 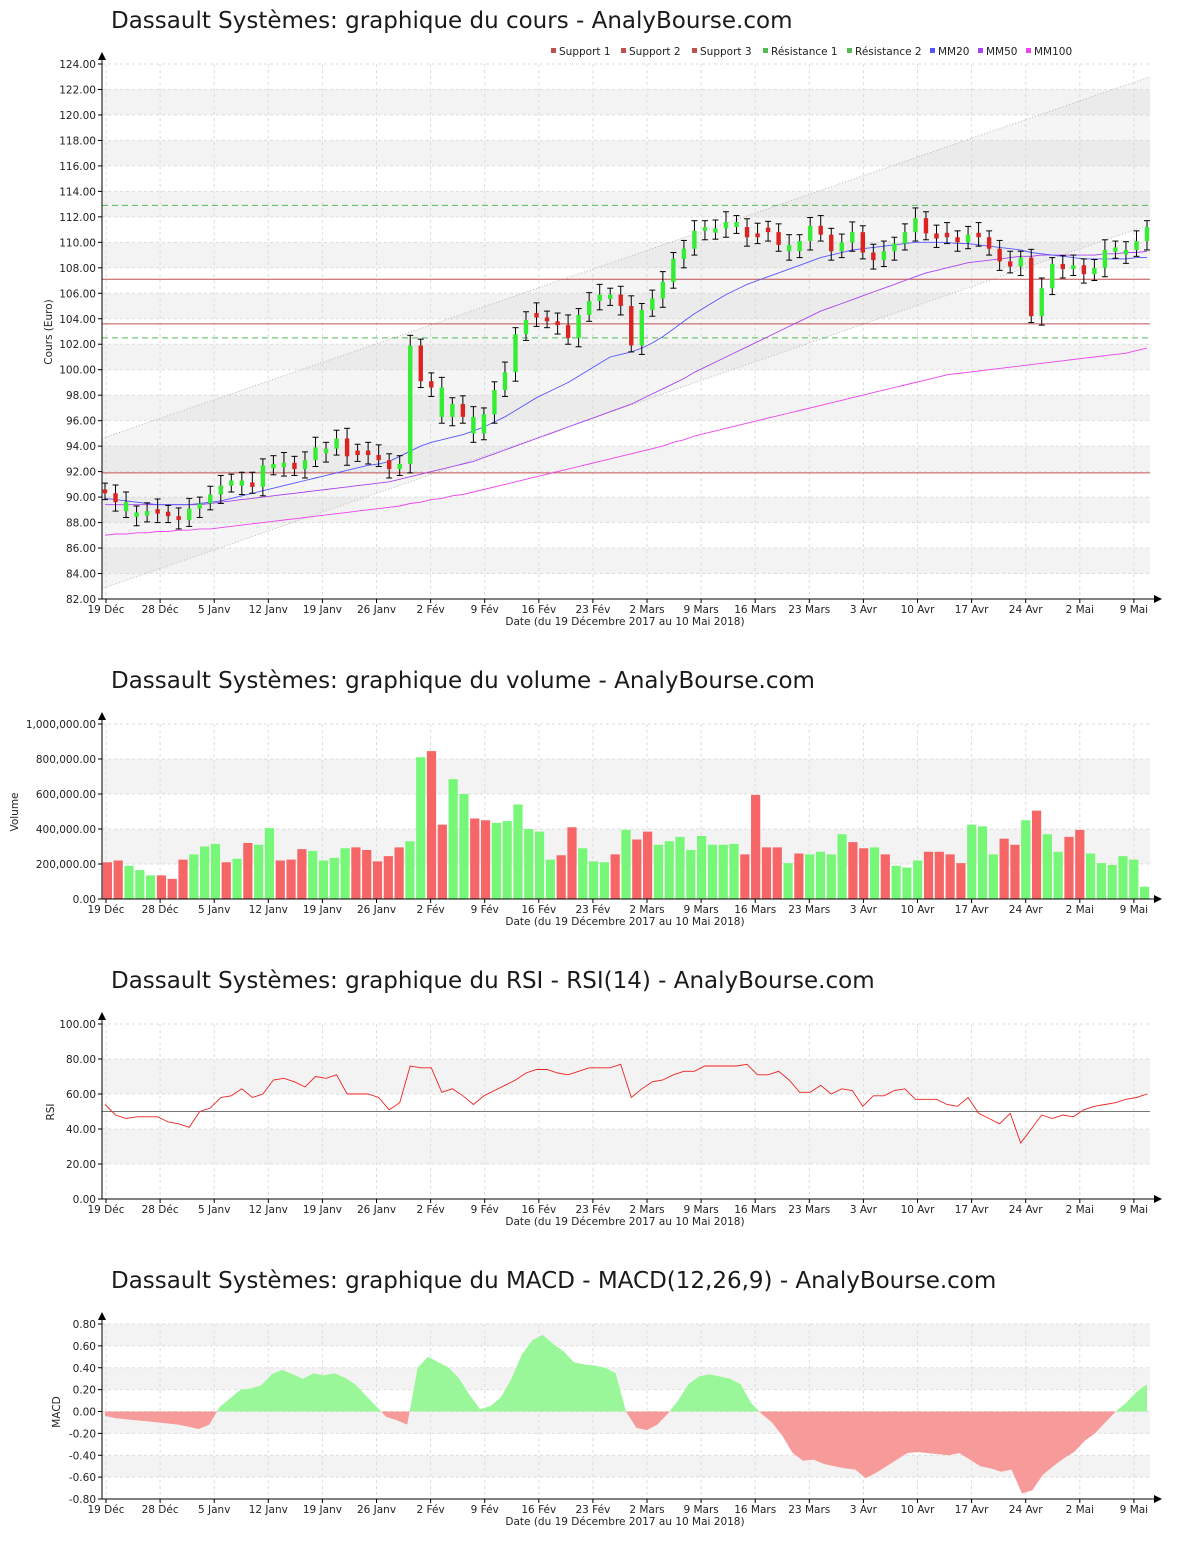 I want to click on y-tick-label: 86.00, so click(x=81, y=549).